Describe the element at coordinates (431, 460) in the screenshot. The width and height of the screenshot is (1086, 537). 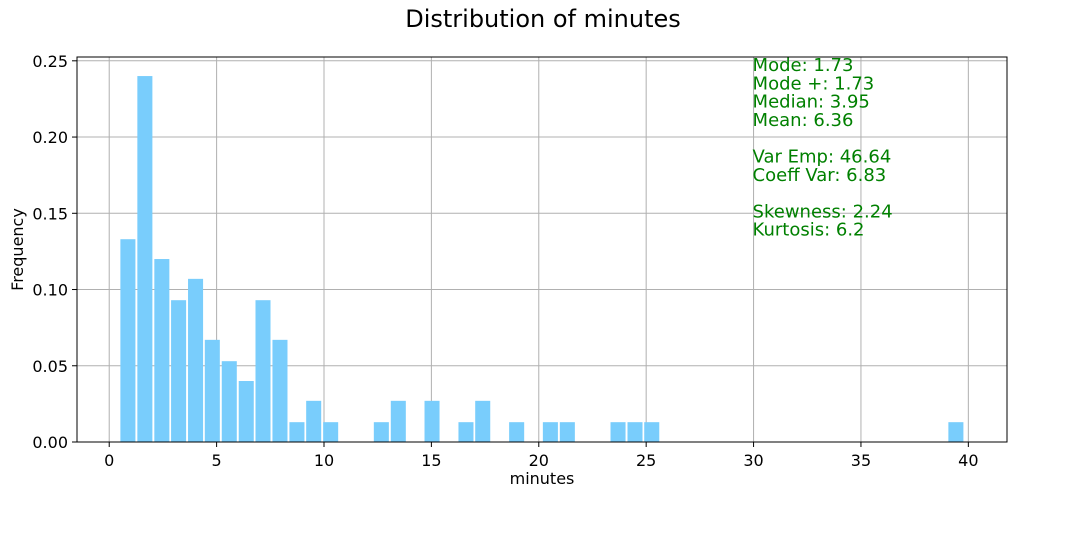
I see `x-tick-label: 15` at that location.